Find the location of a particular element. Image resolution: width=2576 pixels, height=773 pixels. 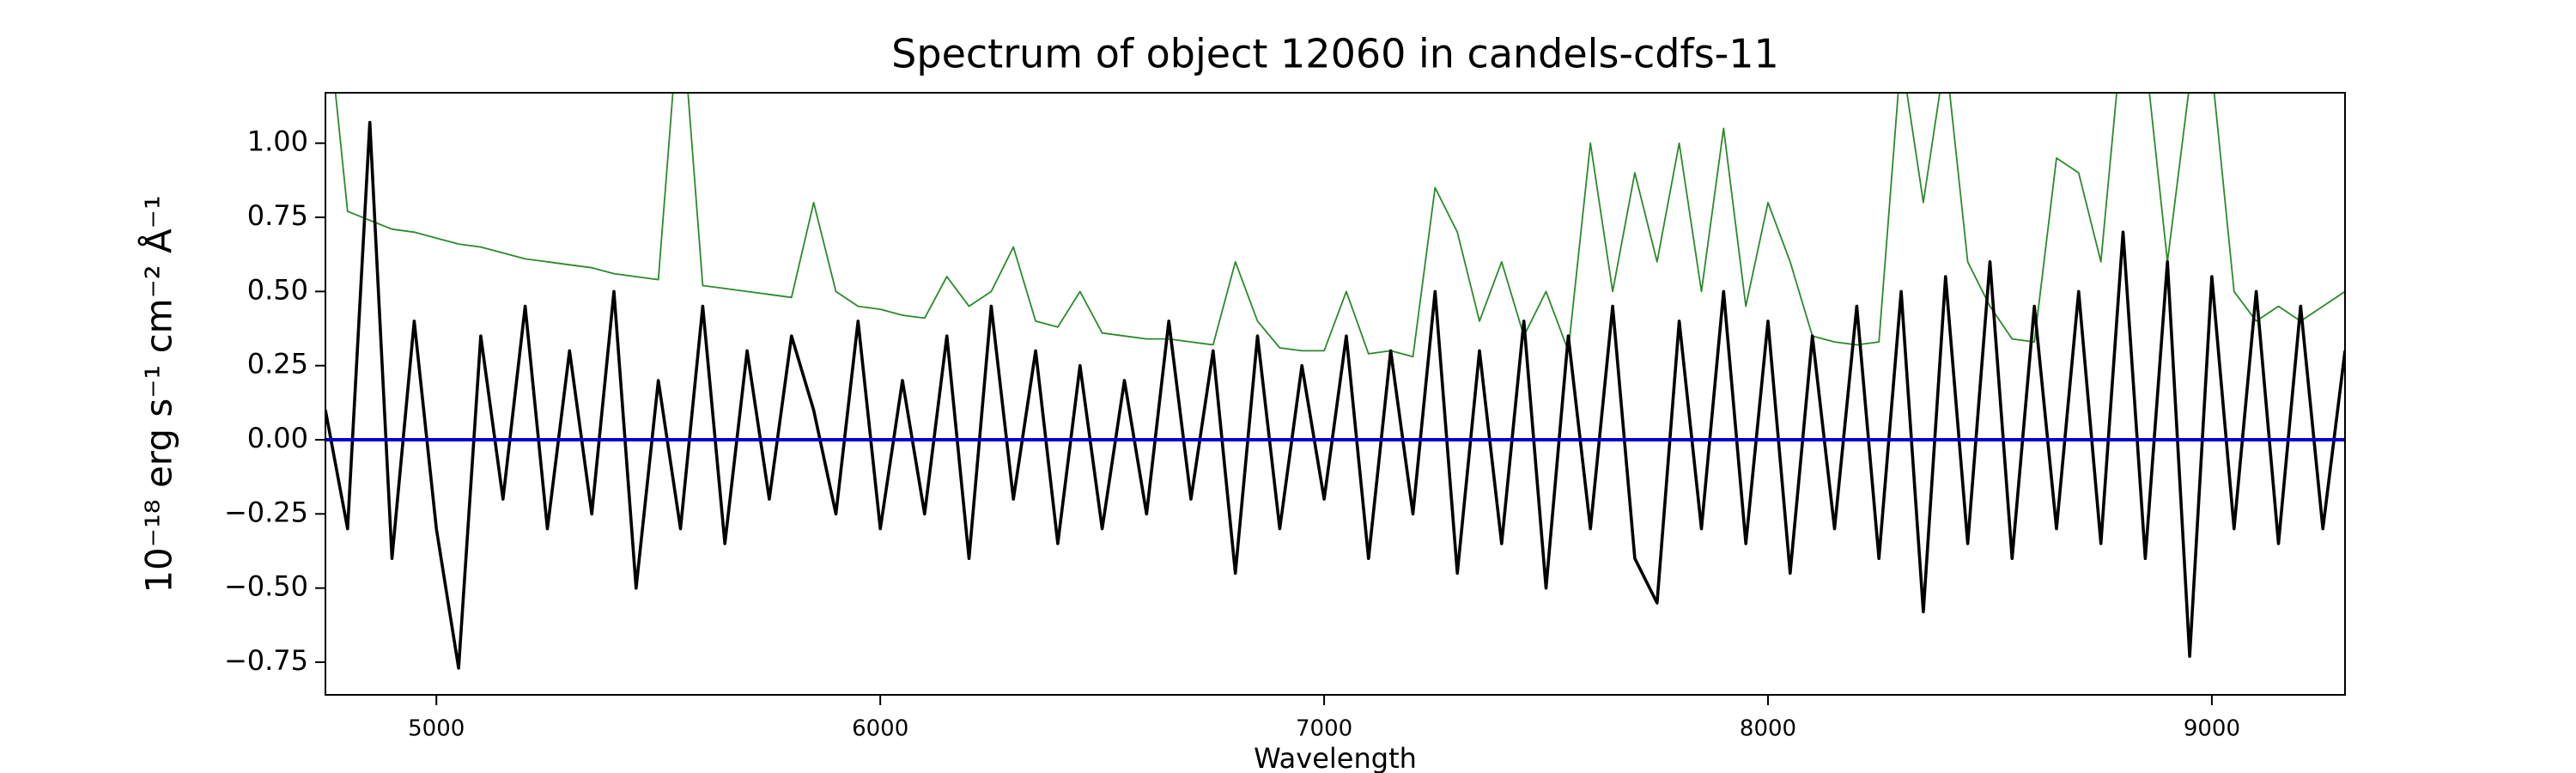

y-axis-label: 10⁻¹⁸ erg s⁻¹ cm⁻² Å⁻¹ is located at coordinates (159, 394).